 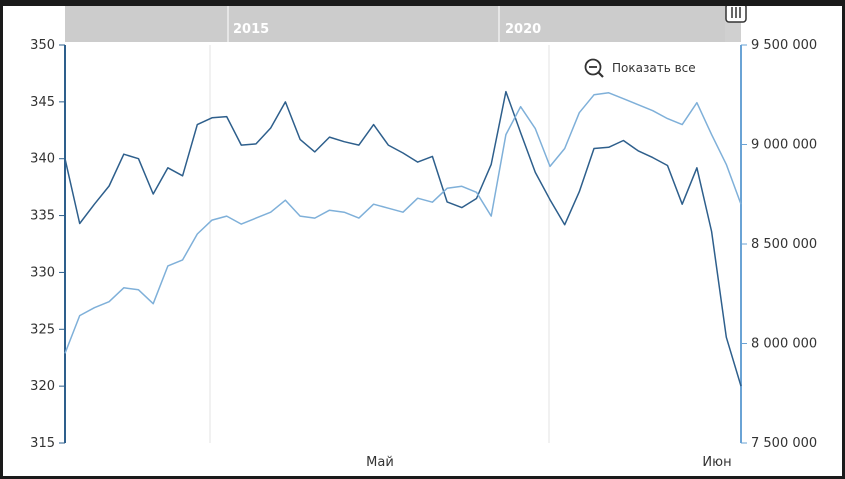 What do you see at coordinates (42, 159) in the screenshot?
I see `left-tick-label: 340` at bounding box center [42, 159].